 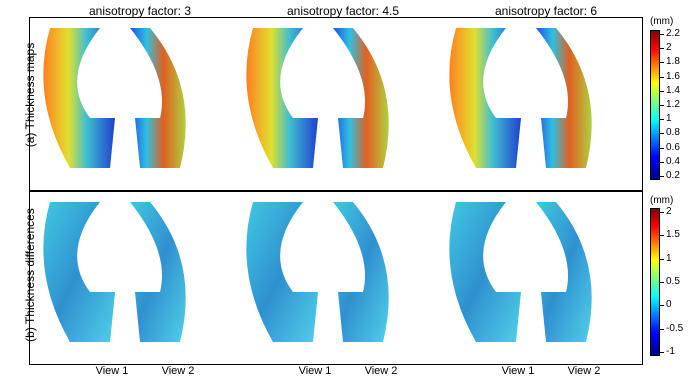 I want to click on colorbar-bottom-tick: 0.5, so click(x=670, y=281).